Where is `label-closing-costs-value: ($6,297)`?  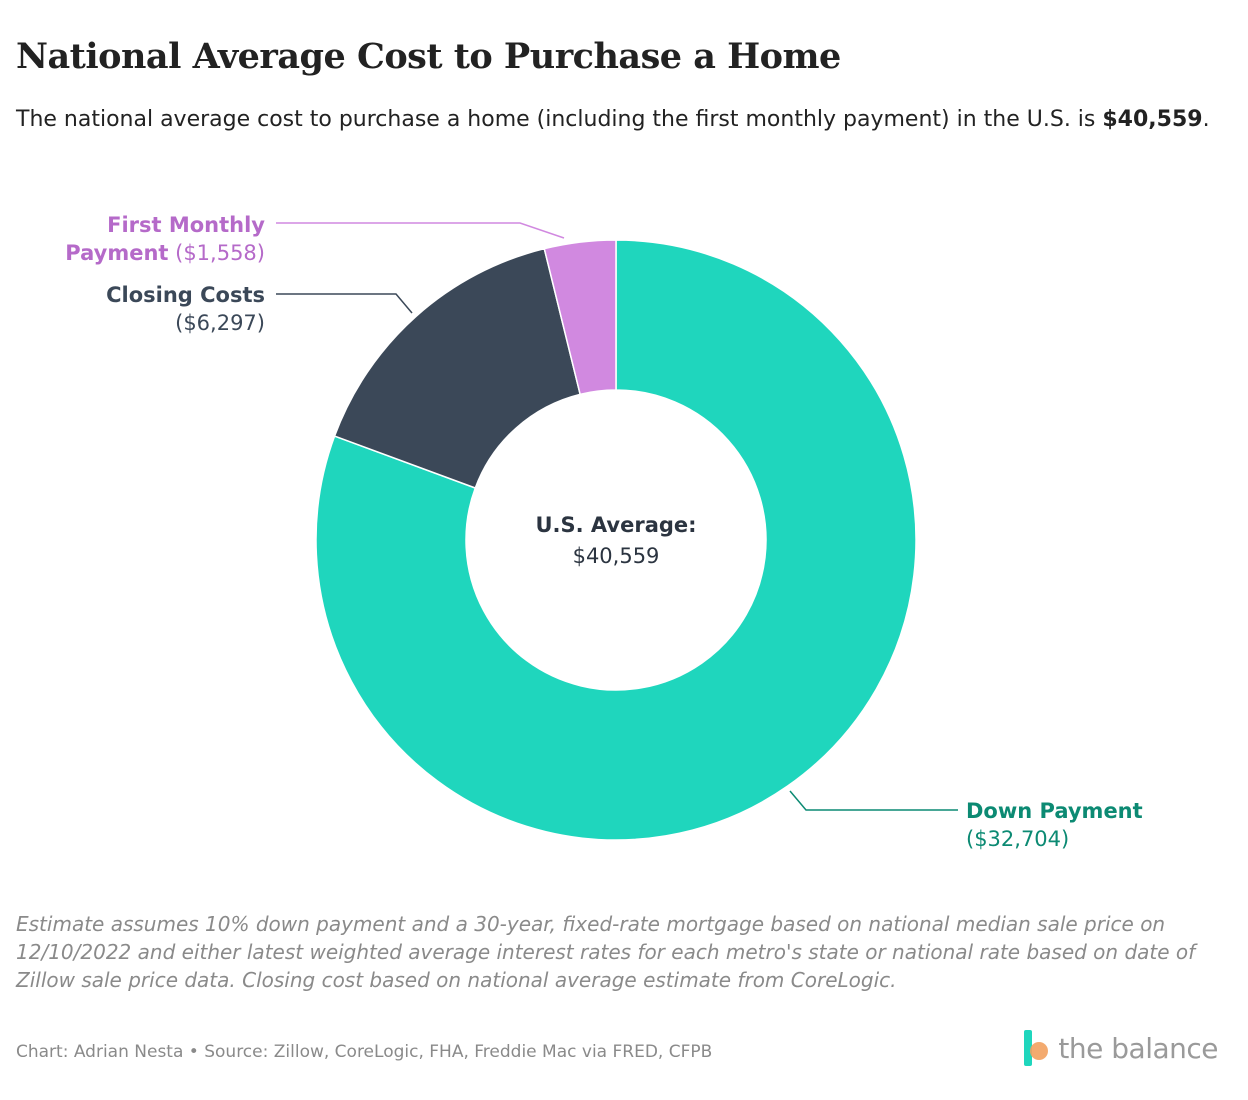 label-closing-costs-value: ($6,297) is located at coordinates (220, 323).